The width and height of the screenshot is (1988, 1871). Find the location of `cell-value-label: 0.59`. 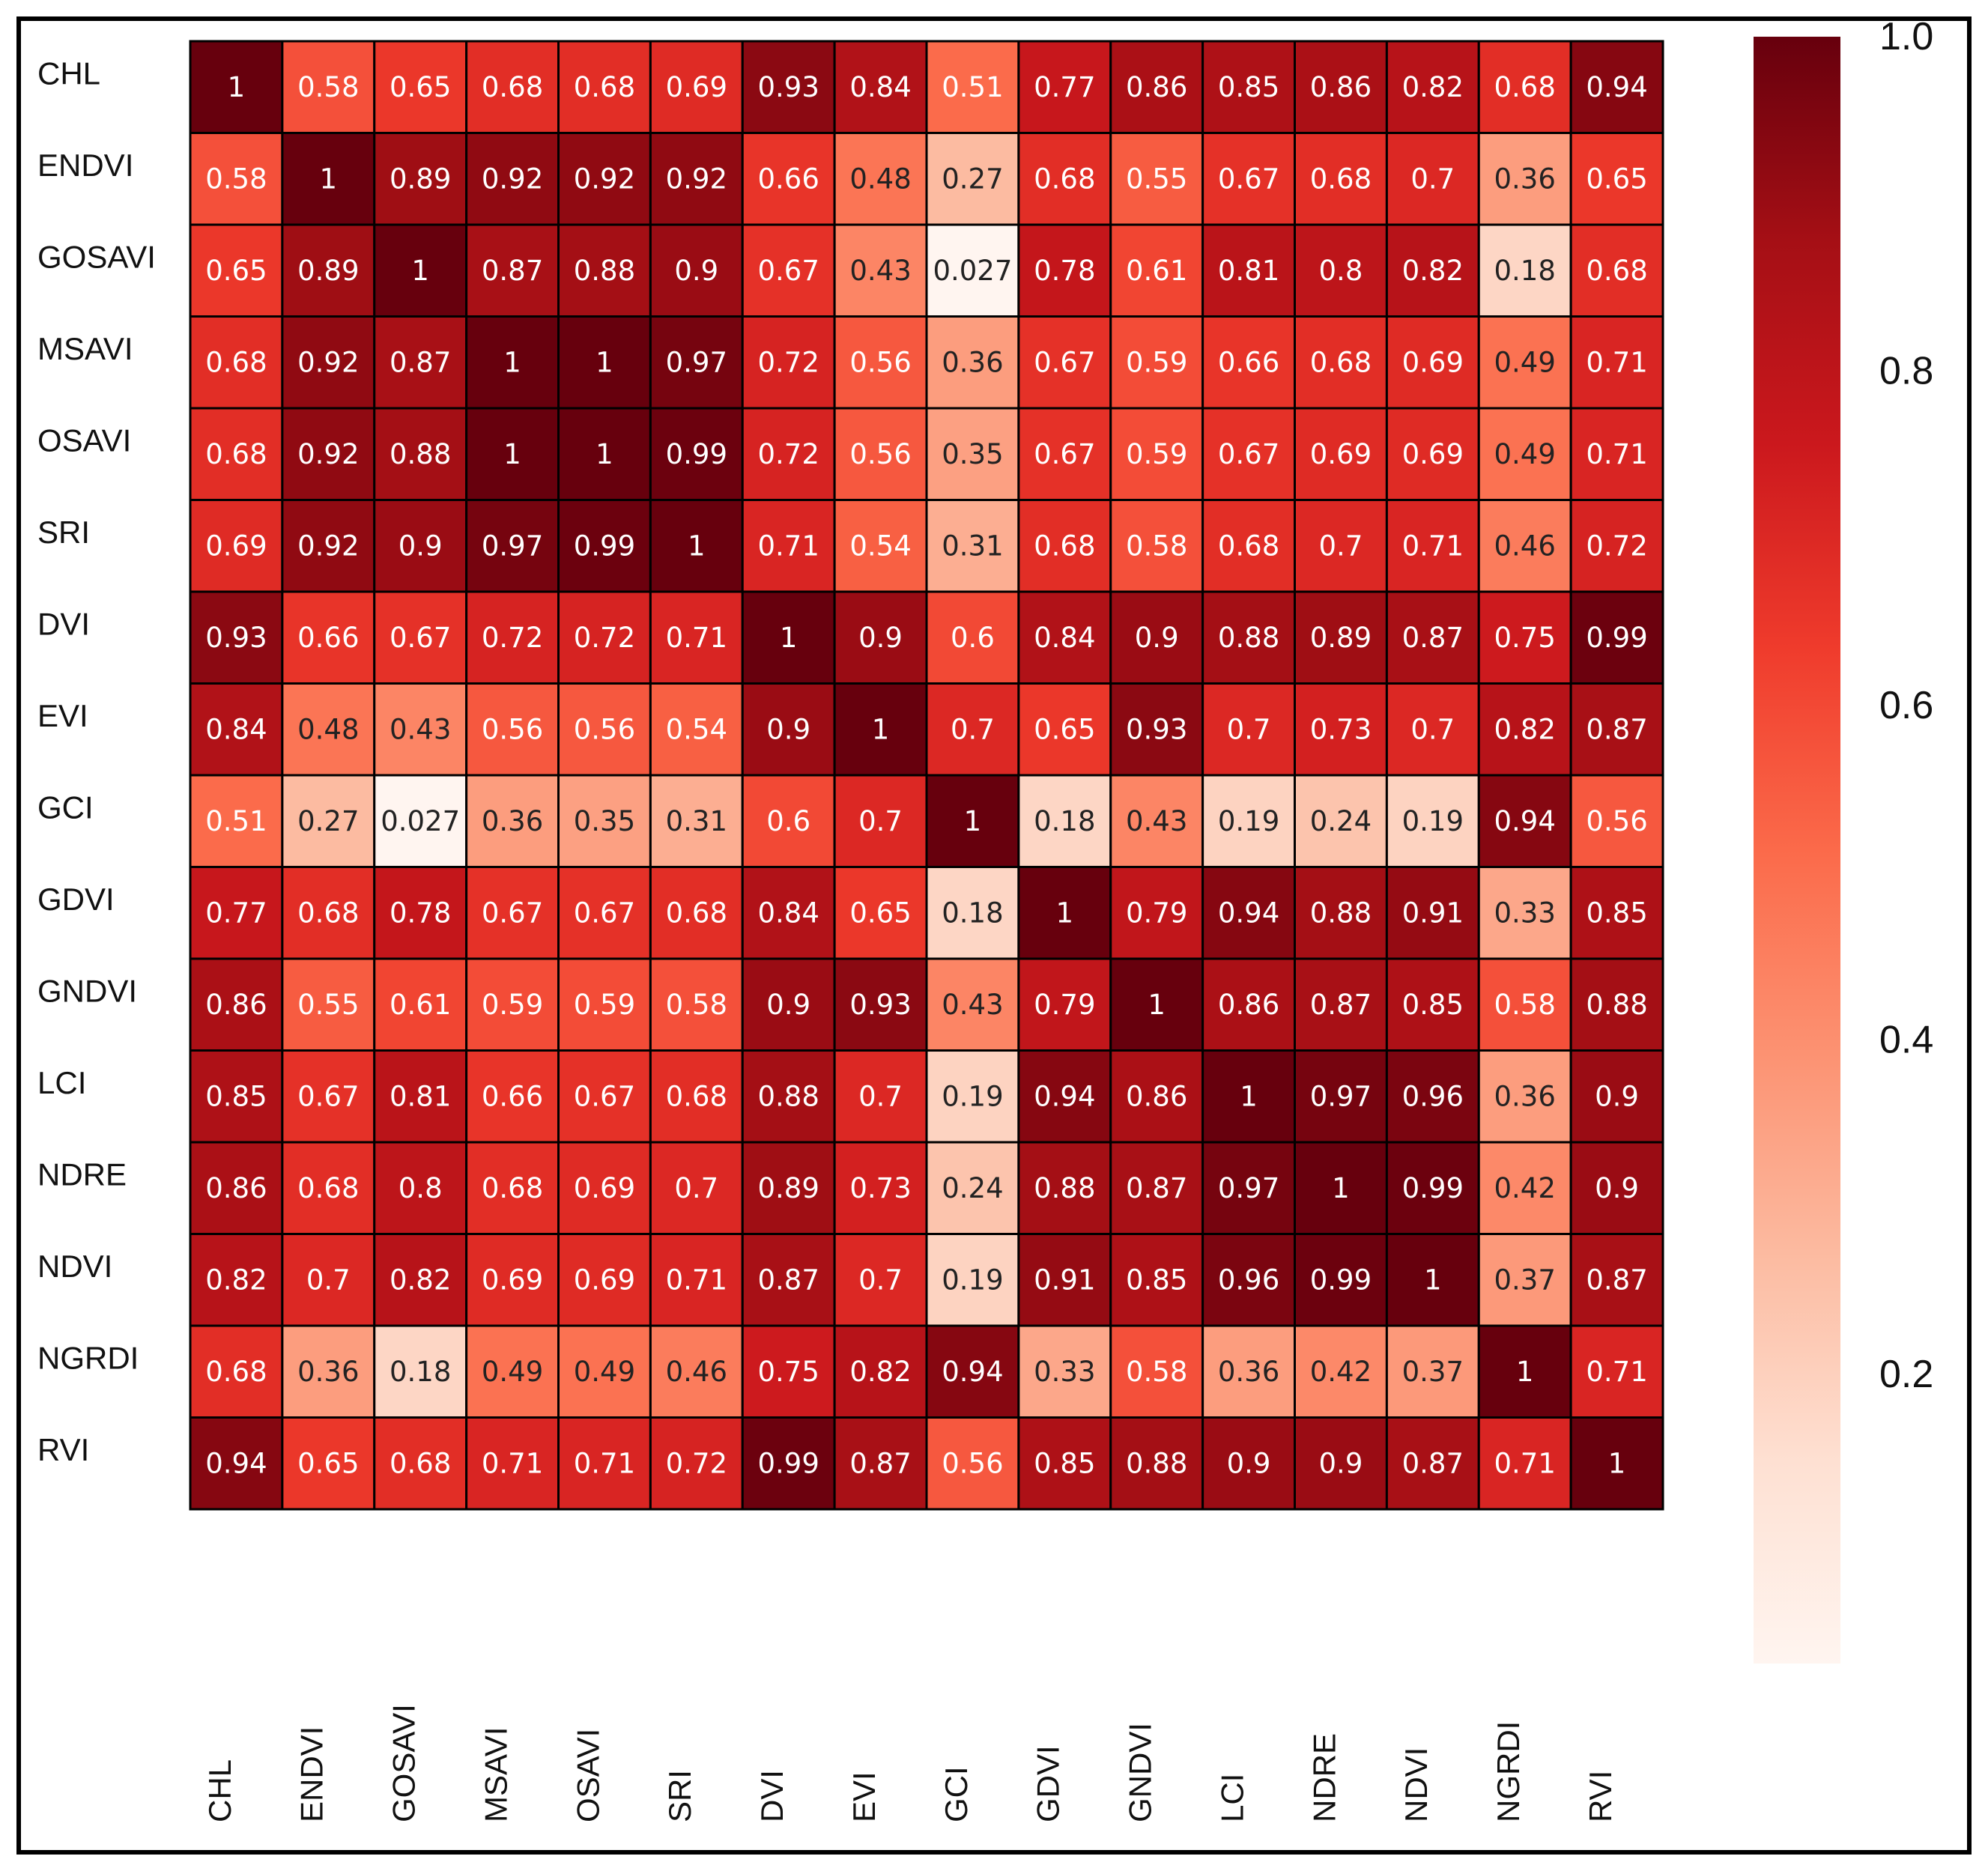

cell-value-label: 0.59 is located at coordinates (1156, 454).